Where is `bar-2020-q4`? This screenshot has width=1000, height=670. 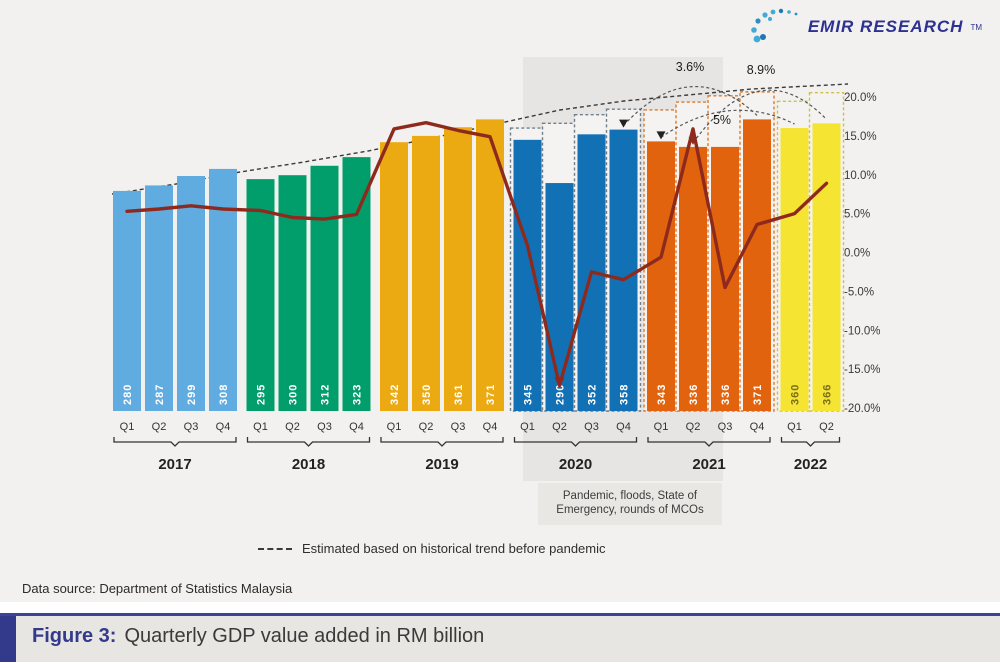 bar-2020-q4 is located at coordinates (623, 270).